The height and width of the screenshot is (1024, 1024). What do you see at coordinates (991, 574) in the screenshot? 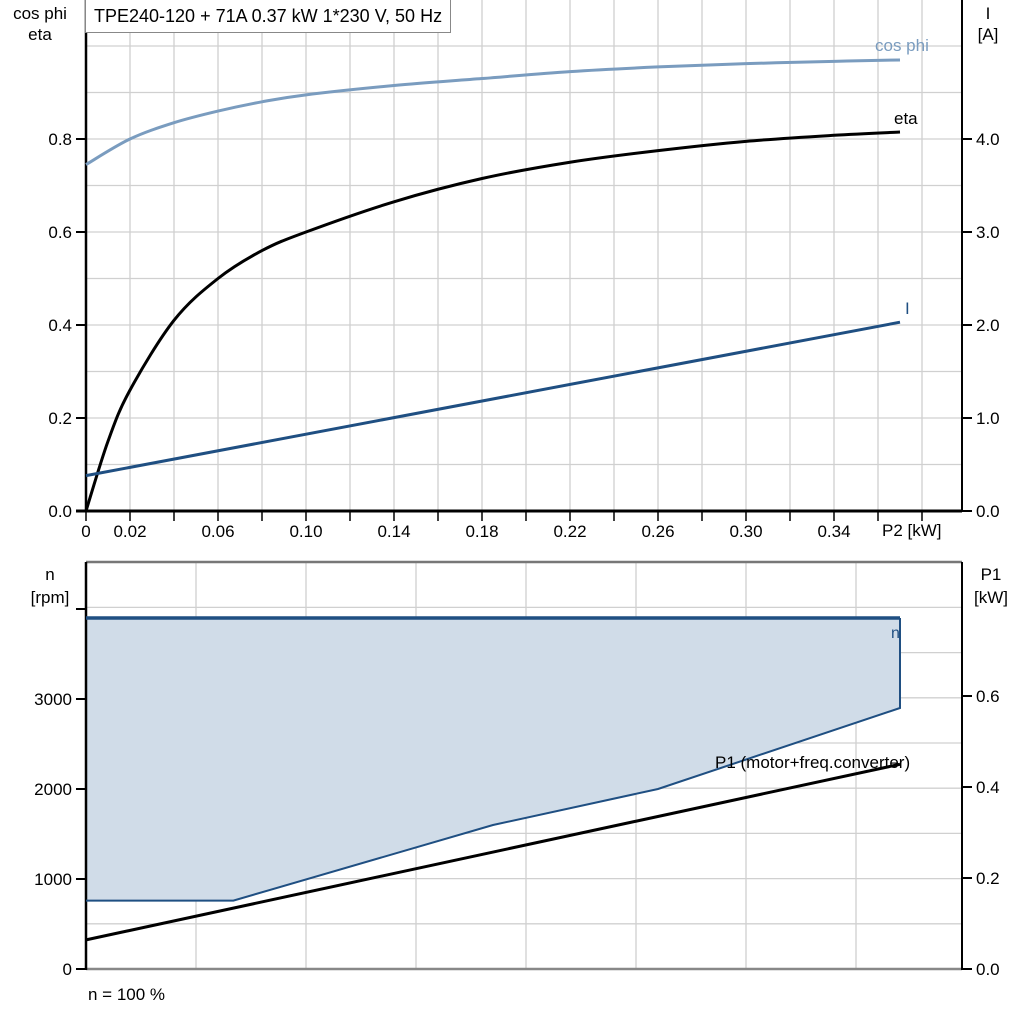
I see `lower-right-axis-label-p1: P1` at bounding box center [991, 574].